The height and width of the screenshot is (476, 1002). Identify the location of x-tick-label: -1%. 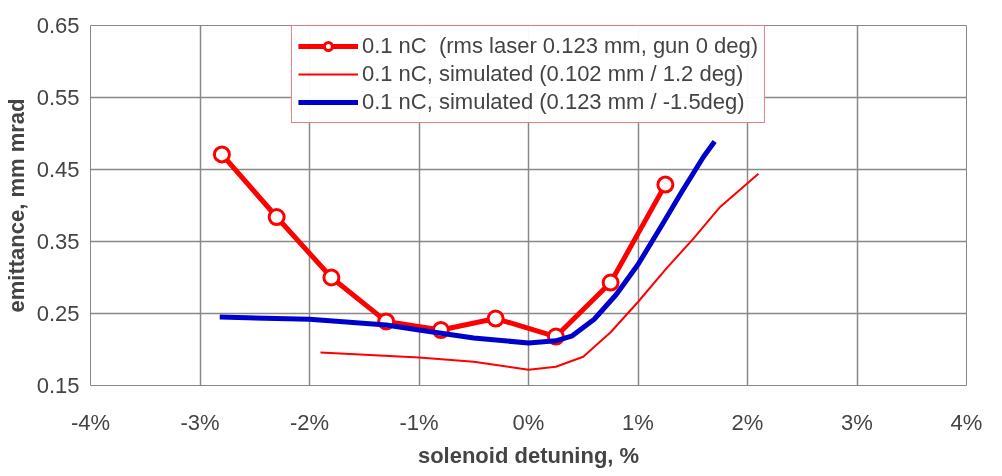
(419, 422).